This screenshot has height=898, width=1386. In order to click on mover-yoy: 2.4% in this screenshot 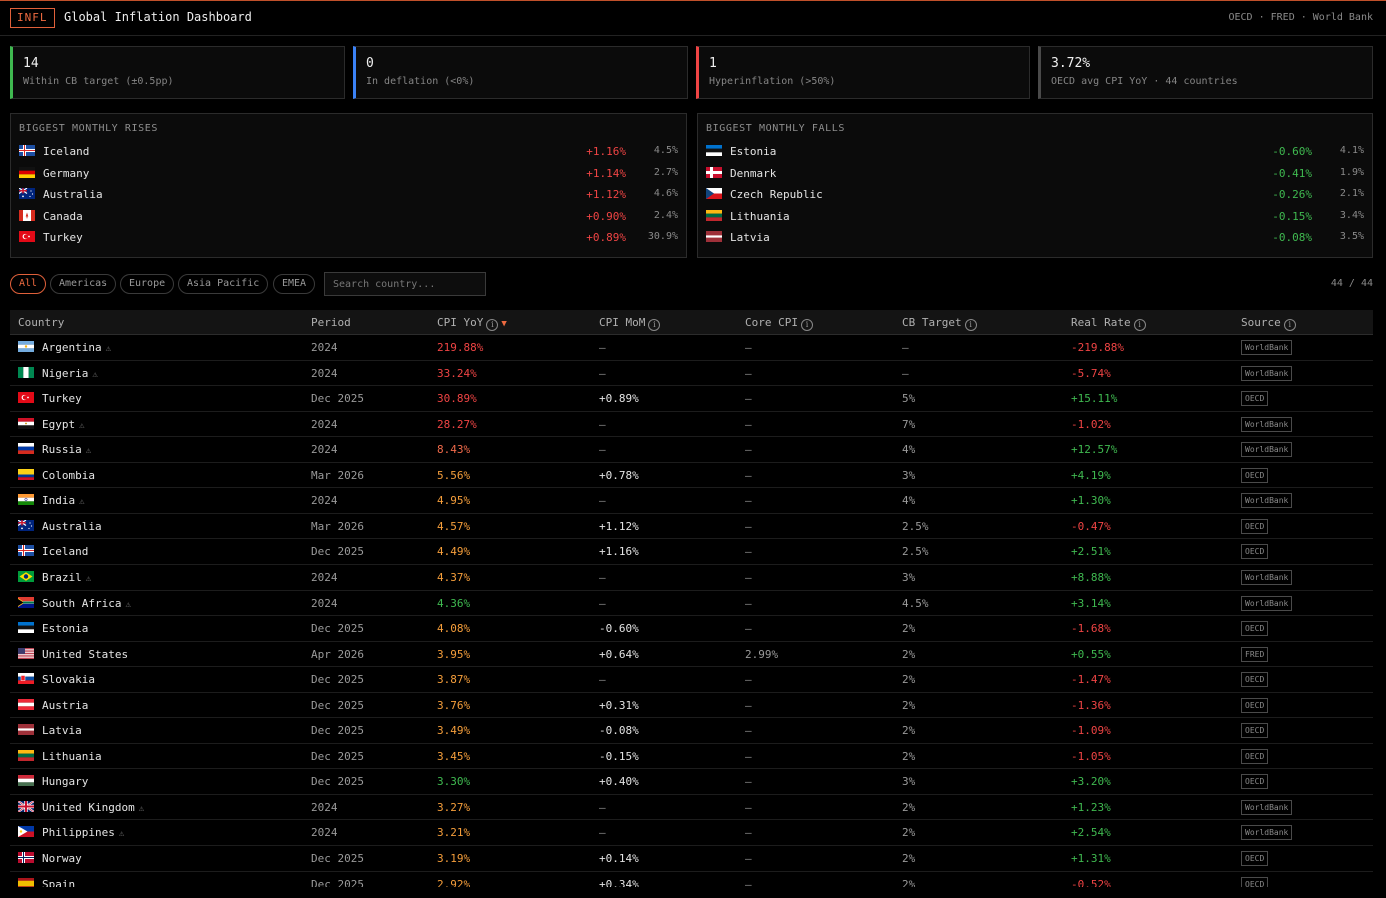, I will do `click(665, 215)`.